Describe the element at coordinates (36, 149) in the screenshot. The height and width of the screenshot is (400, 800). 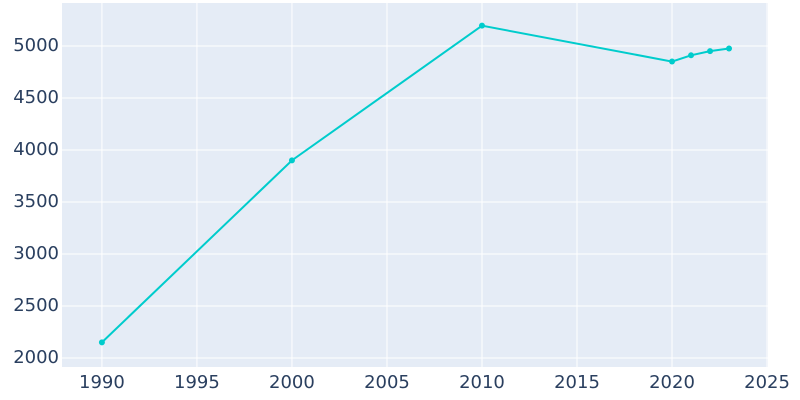
I see `y-tick-label: 4000` at that location.